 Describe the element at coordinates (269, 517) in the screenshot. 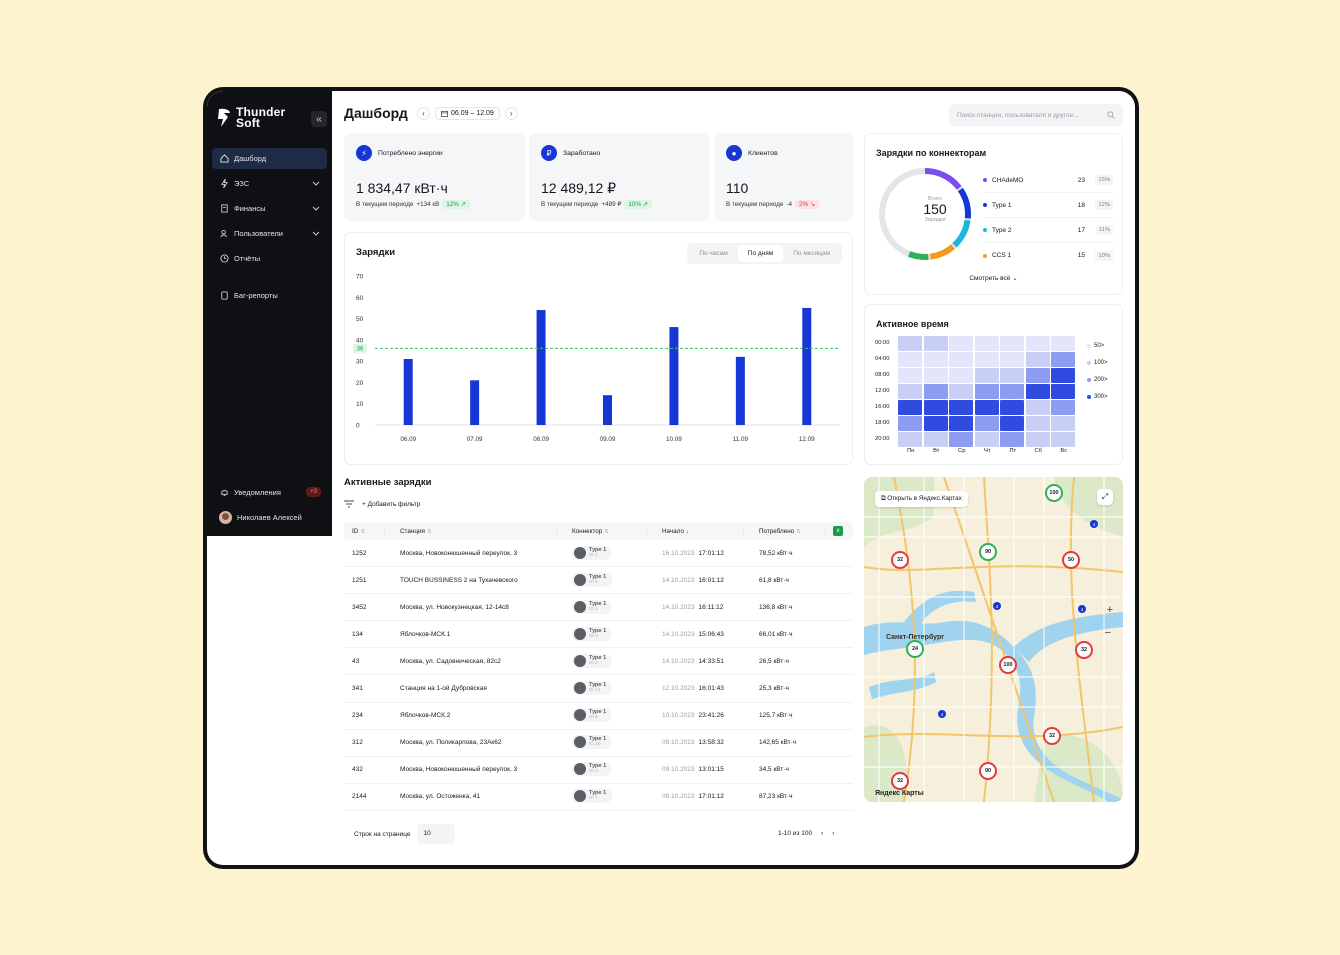

I see `sidebar-item-profile: Николаев Алексей` at that location.